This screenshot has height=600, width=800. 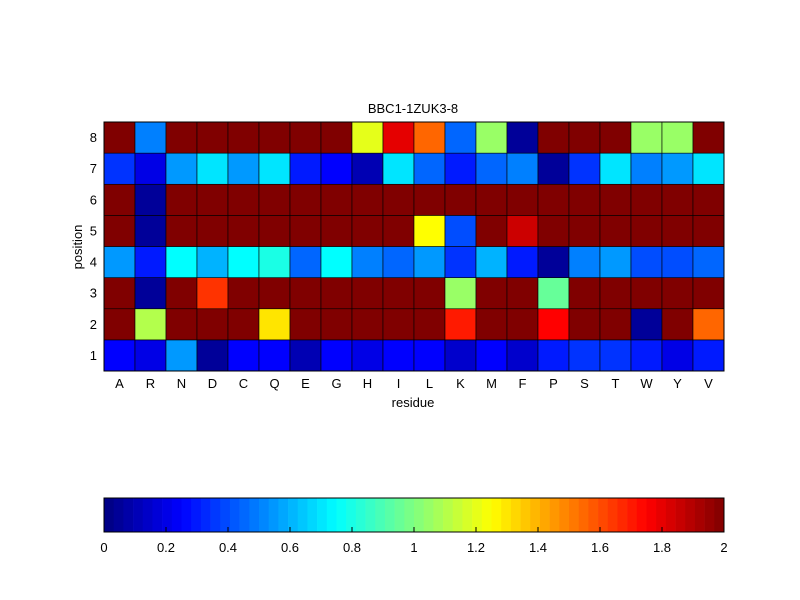 I want to click on colorbar-tick-label: 1.8, so click(x=662, y=547).